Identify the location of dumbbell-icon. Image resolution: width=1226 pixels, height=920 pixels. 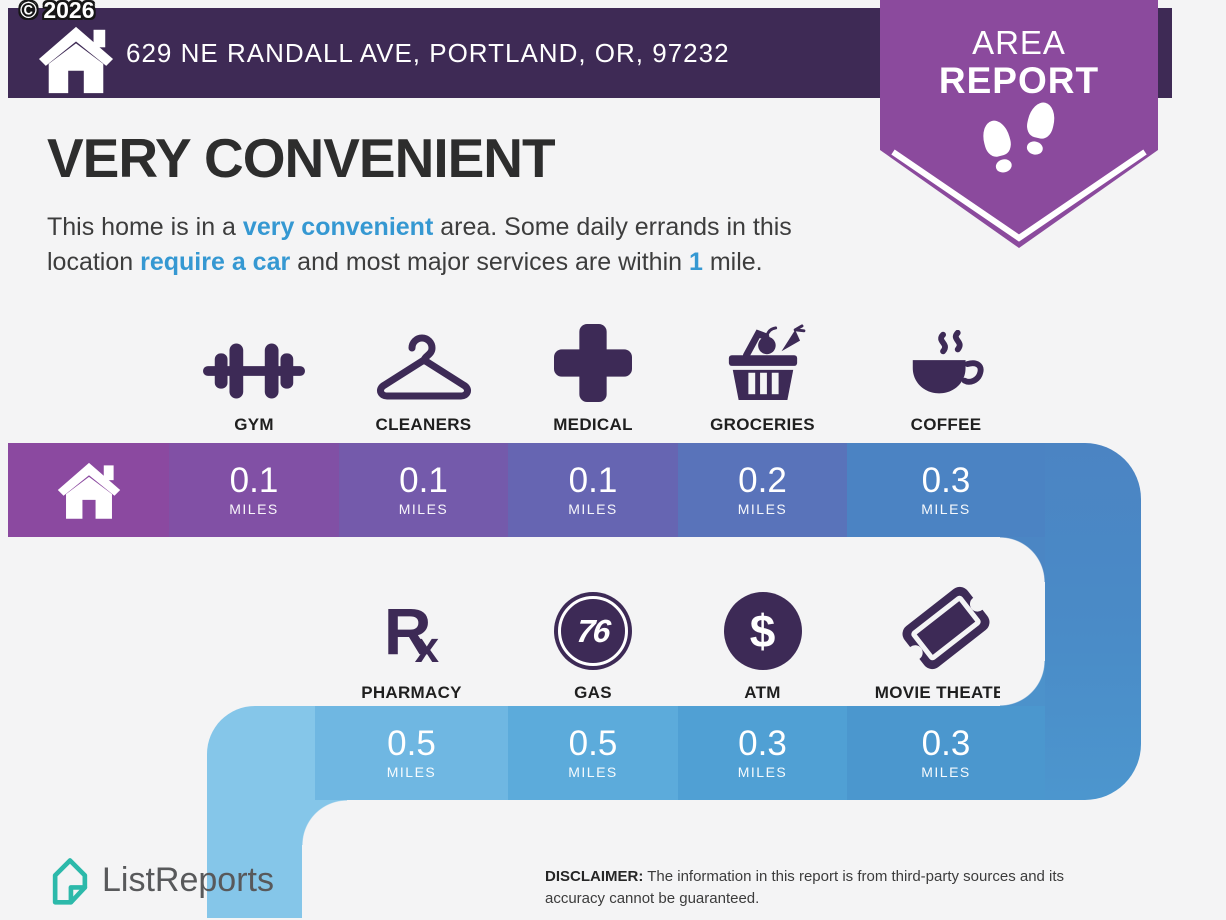
(254, 359).